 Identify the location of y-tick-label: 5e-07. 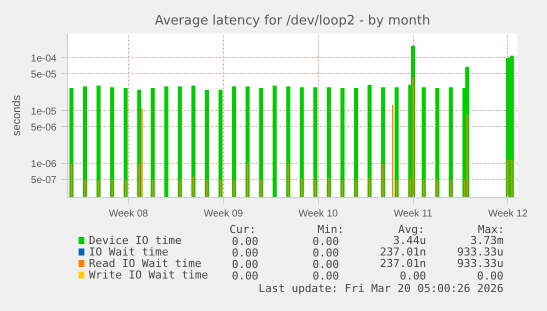
(43, 180).